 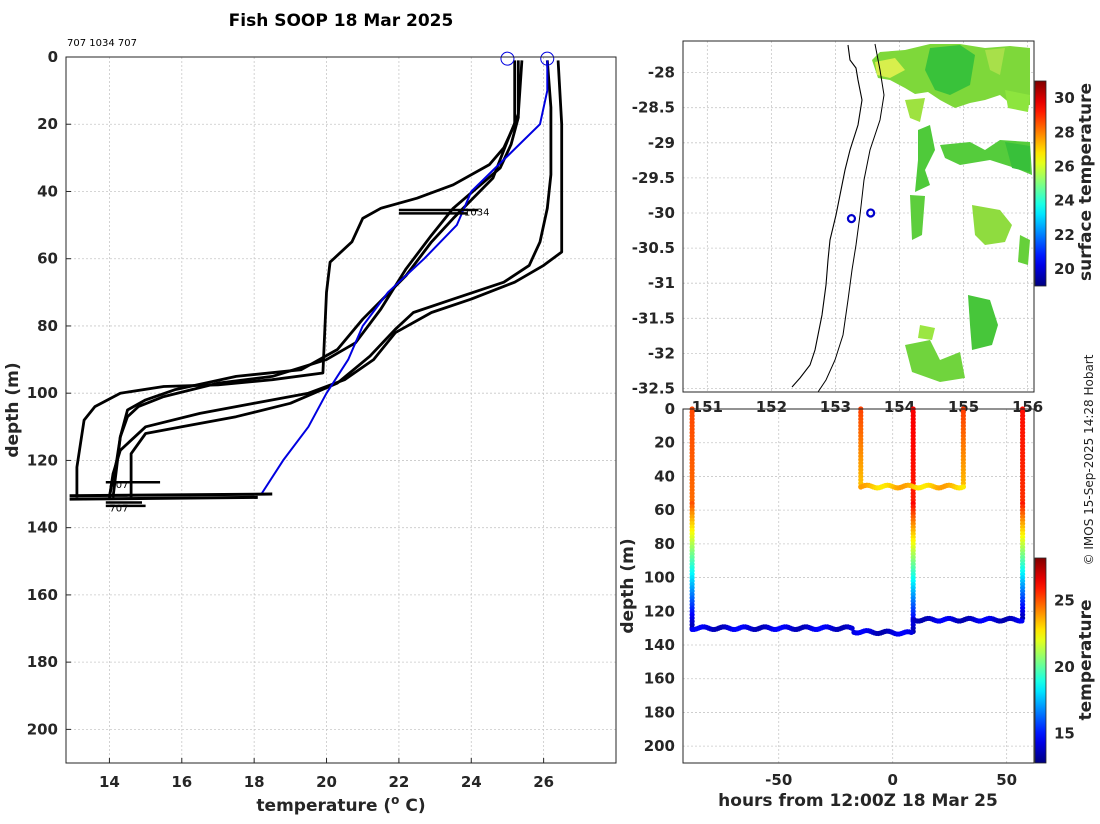 I want to click on section-ytick-label: 100, so click(x=659, y=578).